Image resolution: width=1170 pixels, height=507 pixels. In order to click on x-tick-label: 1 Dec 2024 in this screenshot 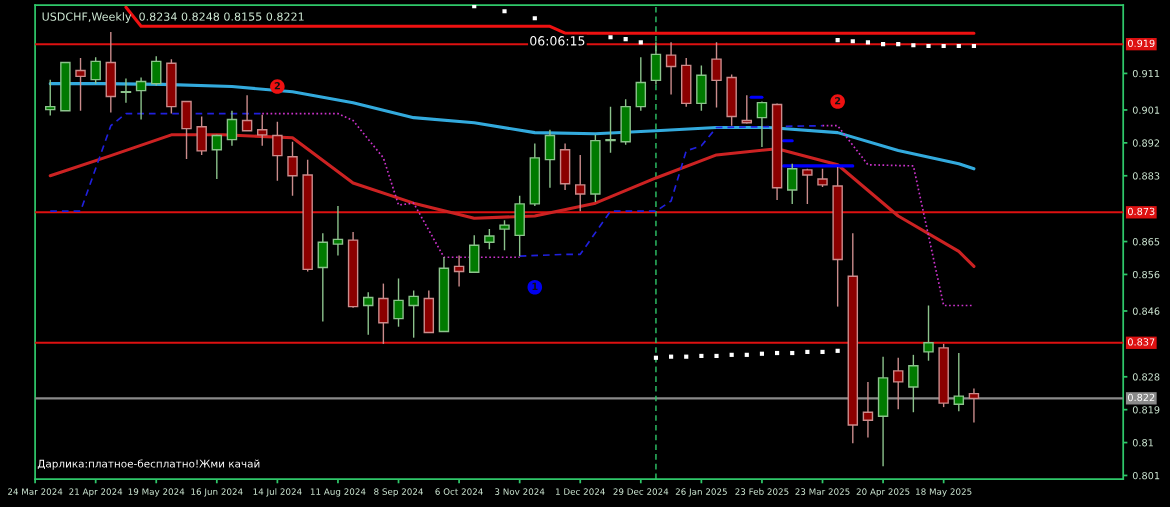, I will do `click(580, 491)`.